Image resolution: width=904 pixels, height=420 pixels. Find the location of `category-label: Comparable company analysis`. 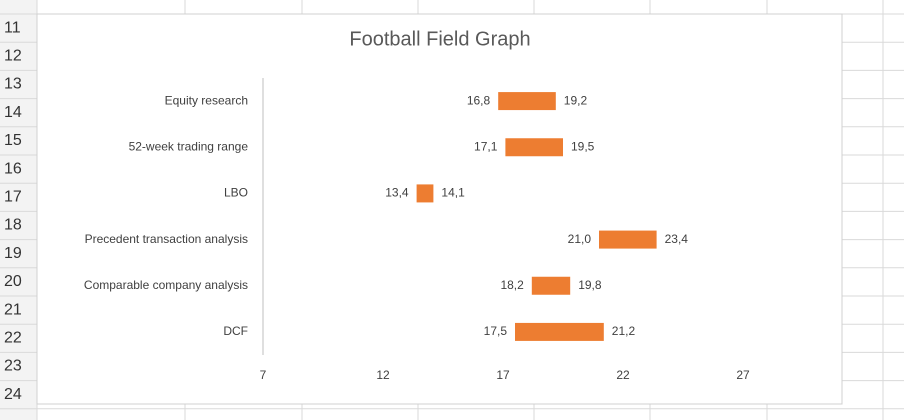

category-label: Comparable company analysis is located at coordinates (166, 285).